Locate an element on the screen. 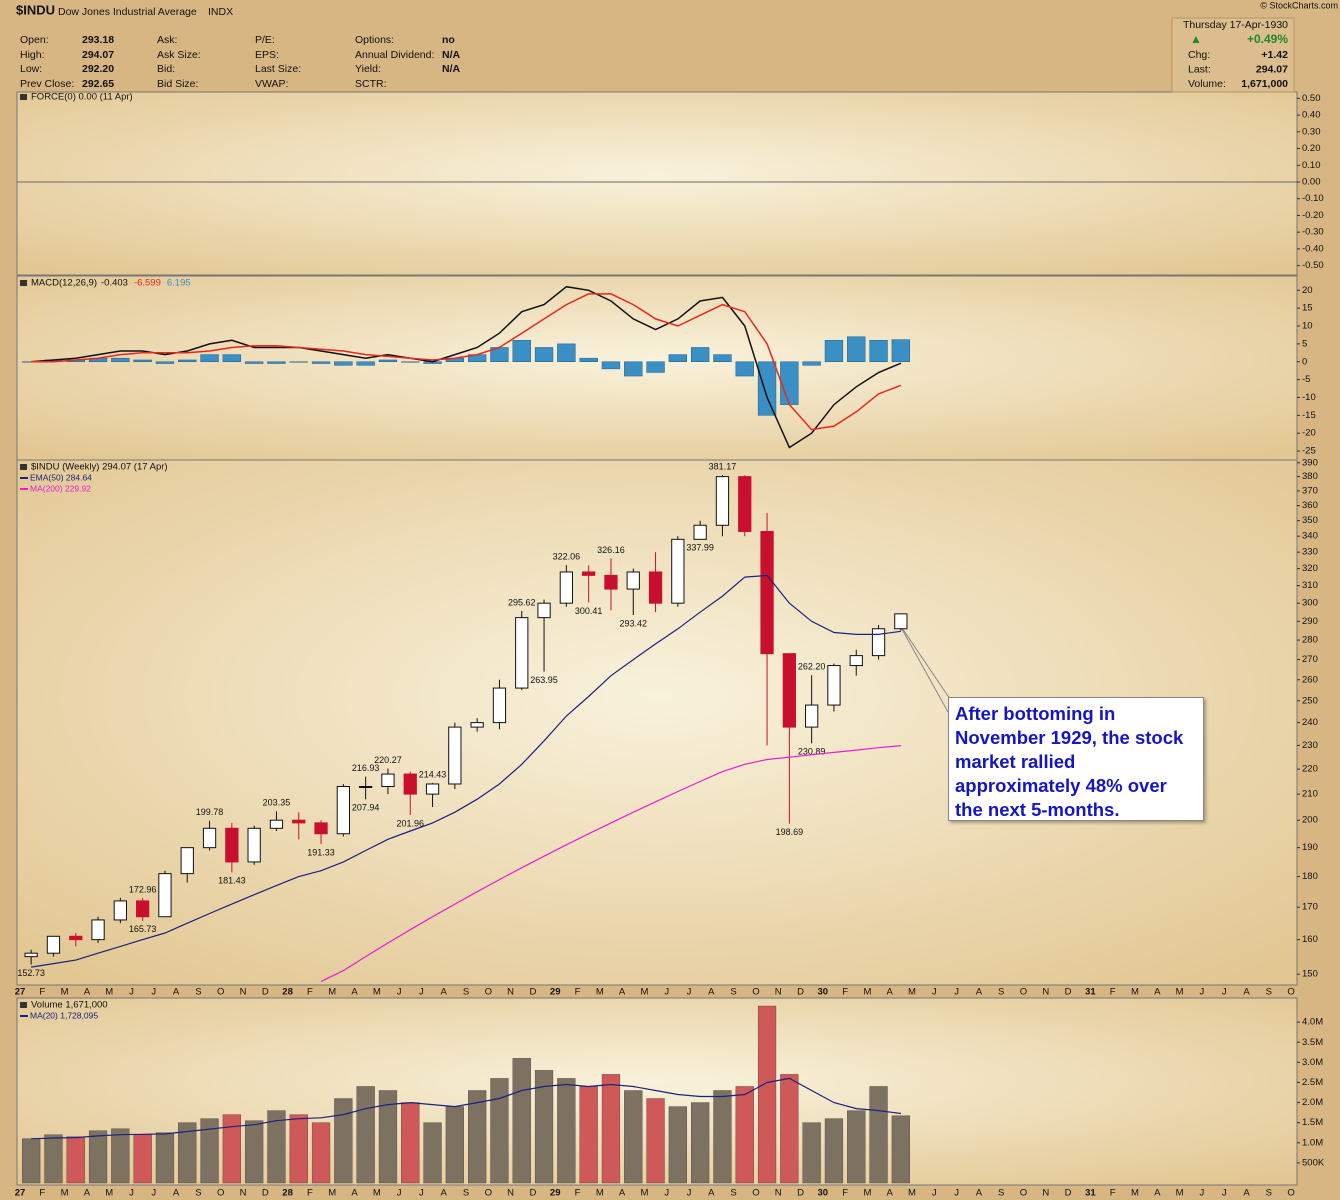 The width and height of the screenshot is (1340, 1200). low-label: 293.42 is located at coordinates (633, 623).